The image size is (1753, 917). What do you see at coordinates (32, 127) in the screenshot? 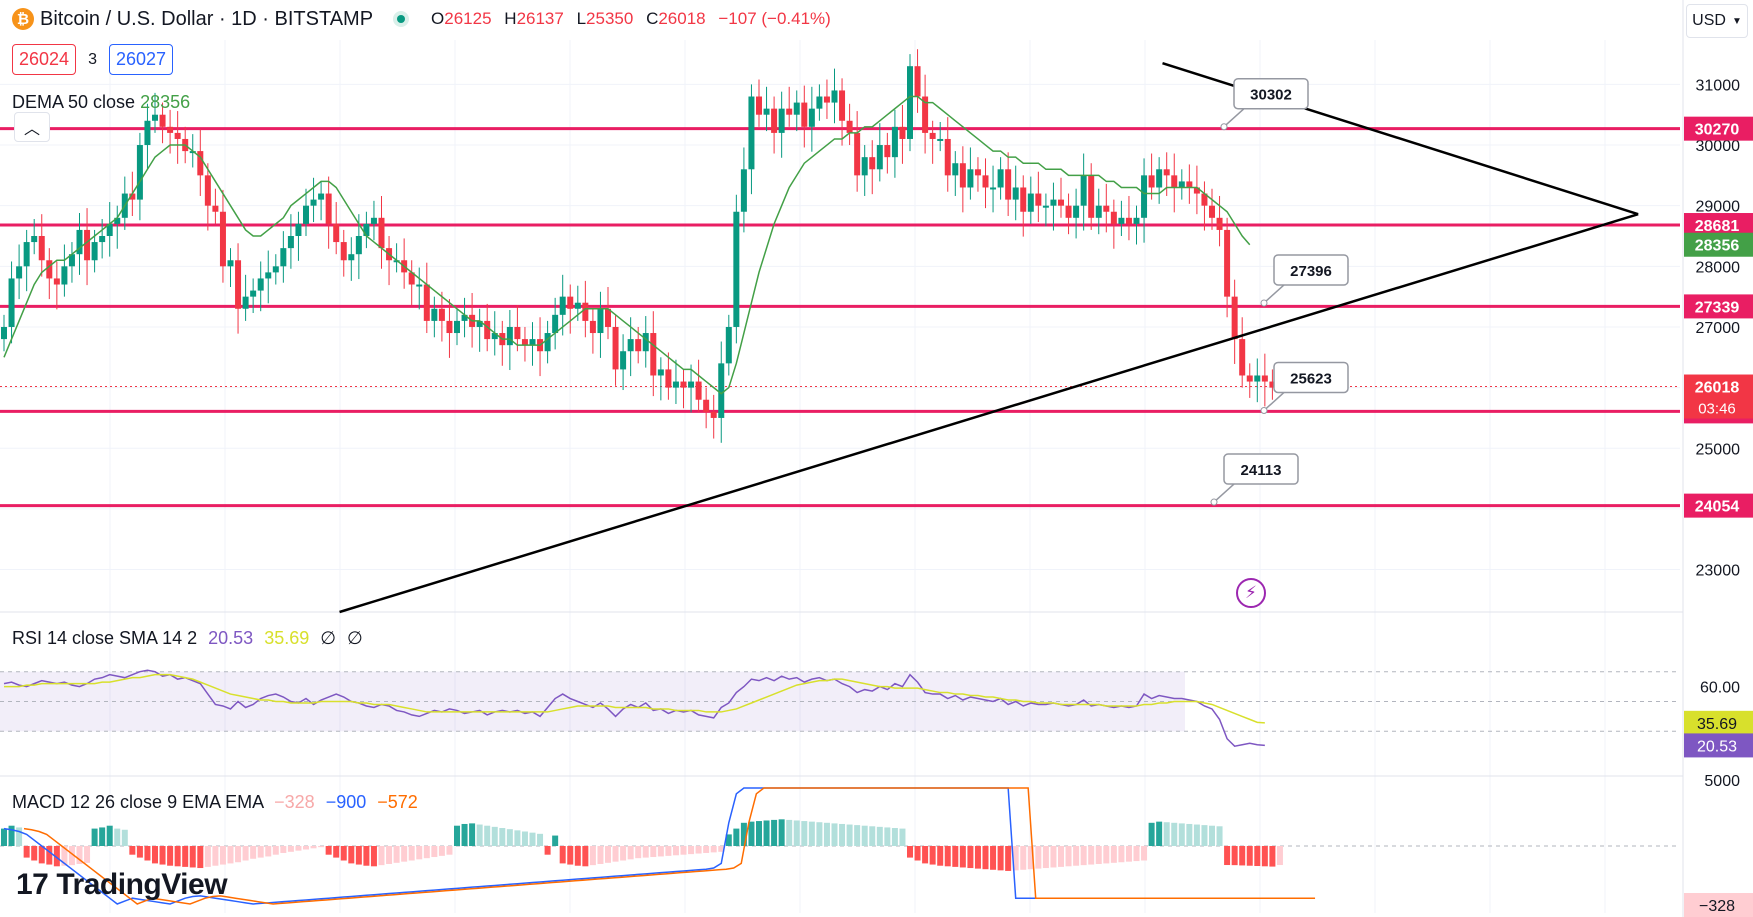
I see `collapse-legend-button: ︿` at bounding box center [32, 127].